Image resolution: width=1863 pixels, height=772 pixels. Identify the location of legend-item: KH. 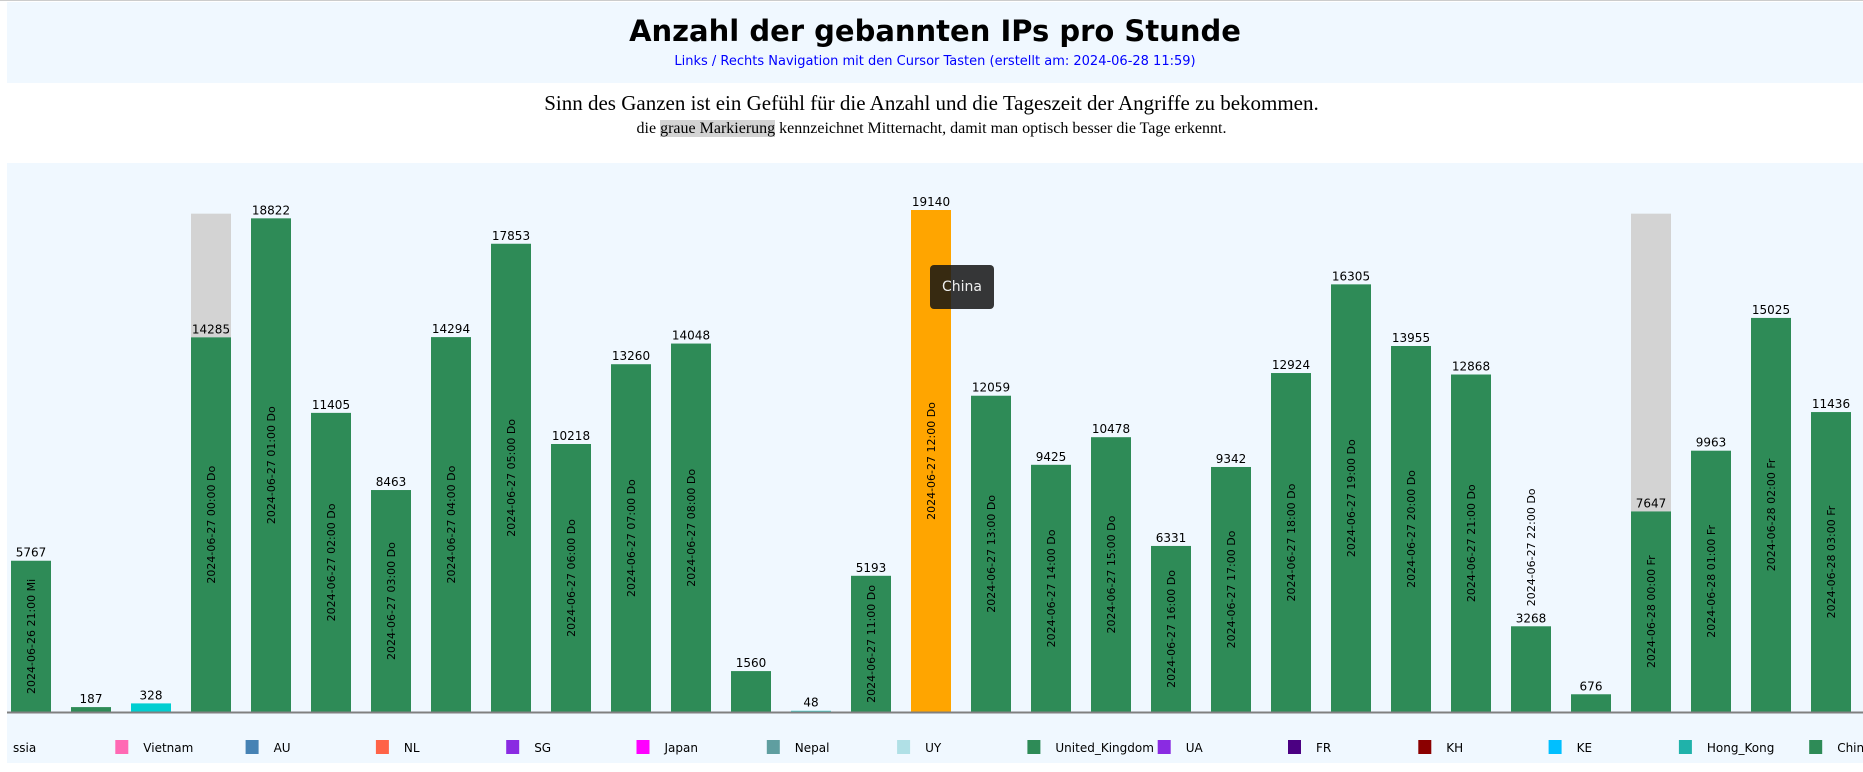
(1454, 748).